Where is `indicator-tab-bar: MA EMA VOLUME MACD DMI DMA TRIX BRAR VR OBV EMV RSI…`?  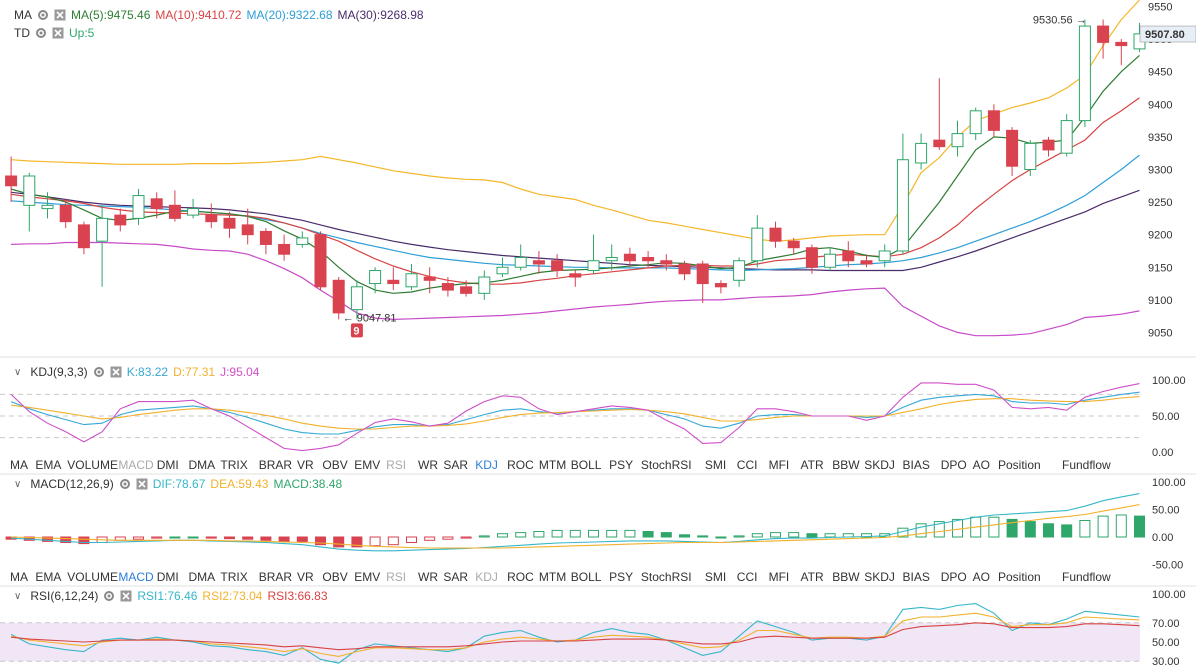
indicator-tab-bar: MA EMA VOLUME MACD DMI DMA TRIX BRAR VR OBV EMV RSI… is located at coordinates (598, 577).